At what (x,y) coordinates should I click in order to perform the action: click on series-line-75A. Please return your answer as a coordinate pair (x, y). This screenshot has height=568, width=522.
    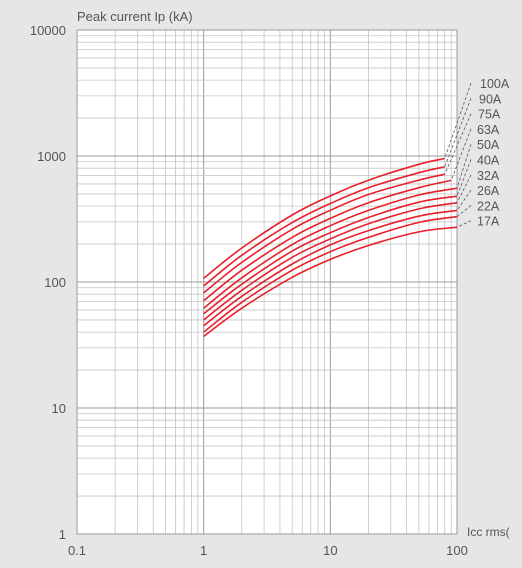
    Looking at the image, I should click on (324, 233).